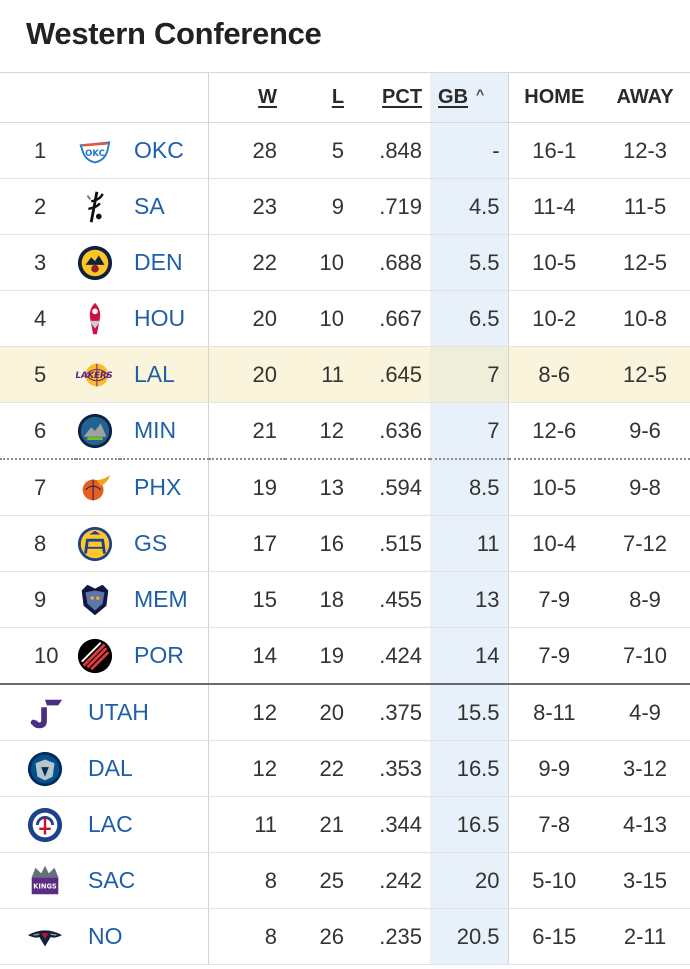 The image size is (690, 969). I want to click on pct-cell: .455, so click(391, 599).